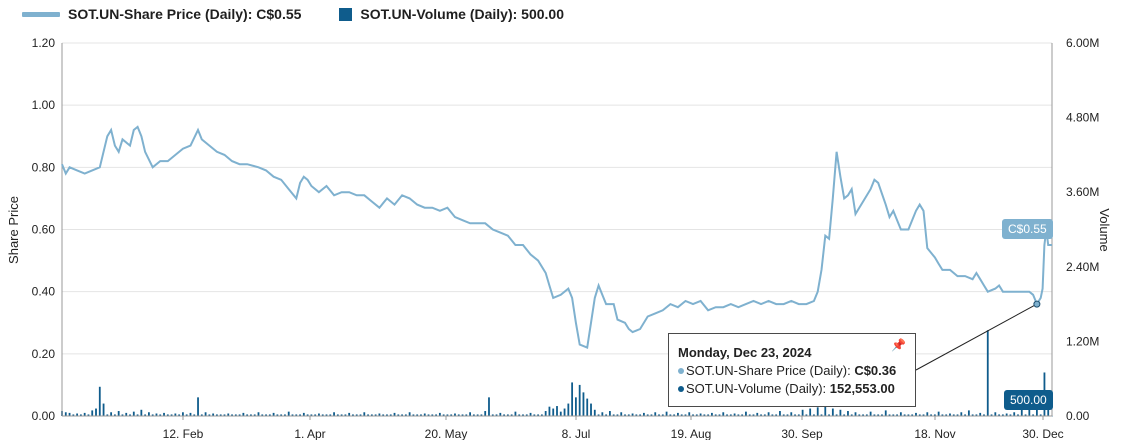 This screenshot has width=1133, height=440. I want to click on y-tick-label: 0.20, so click(44, 354).